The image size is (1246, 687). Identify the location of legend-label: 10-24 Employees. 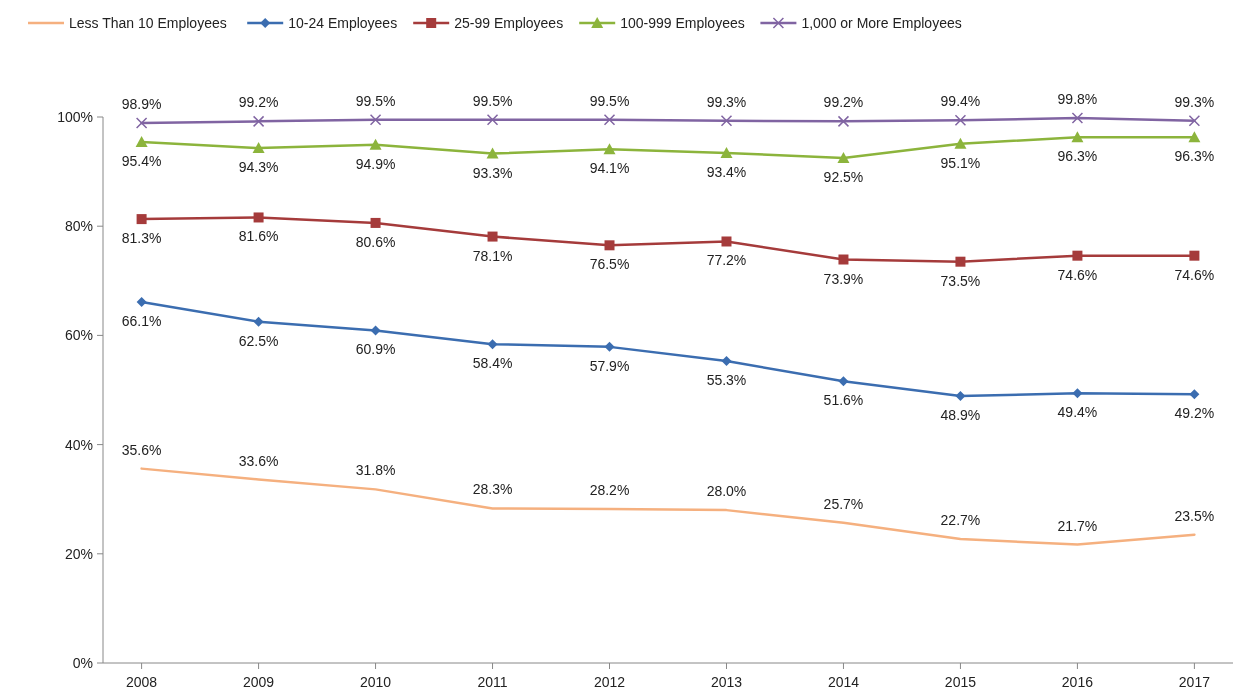
(343, 23).